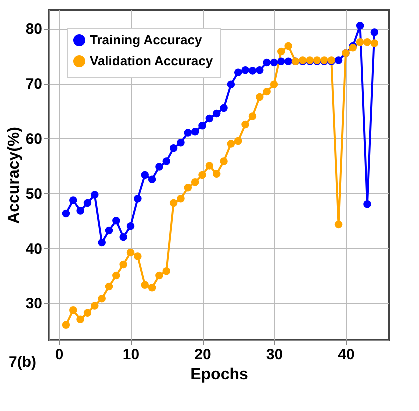 The image size is (419, 411). Describe the element at coordinates (14, 175) in the screenshot. I see `y-axis-title: Accuracy(%)` at that location.